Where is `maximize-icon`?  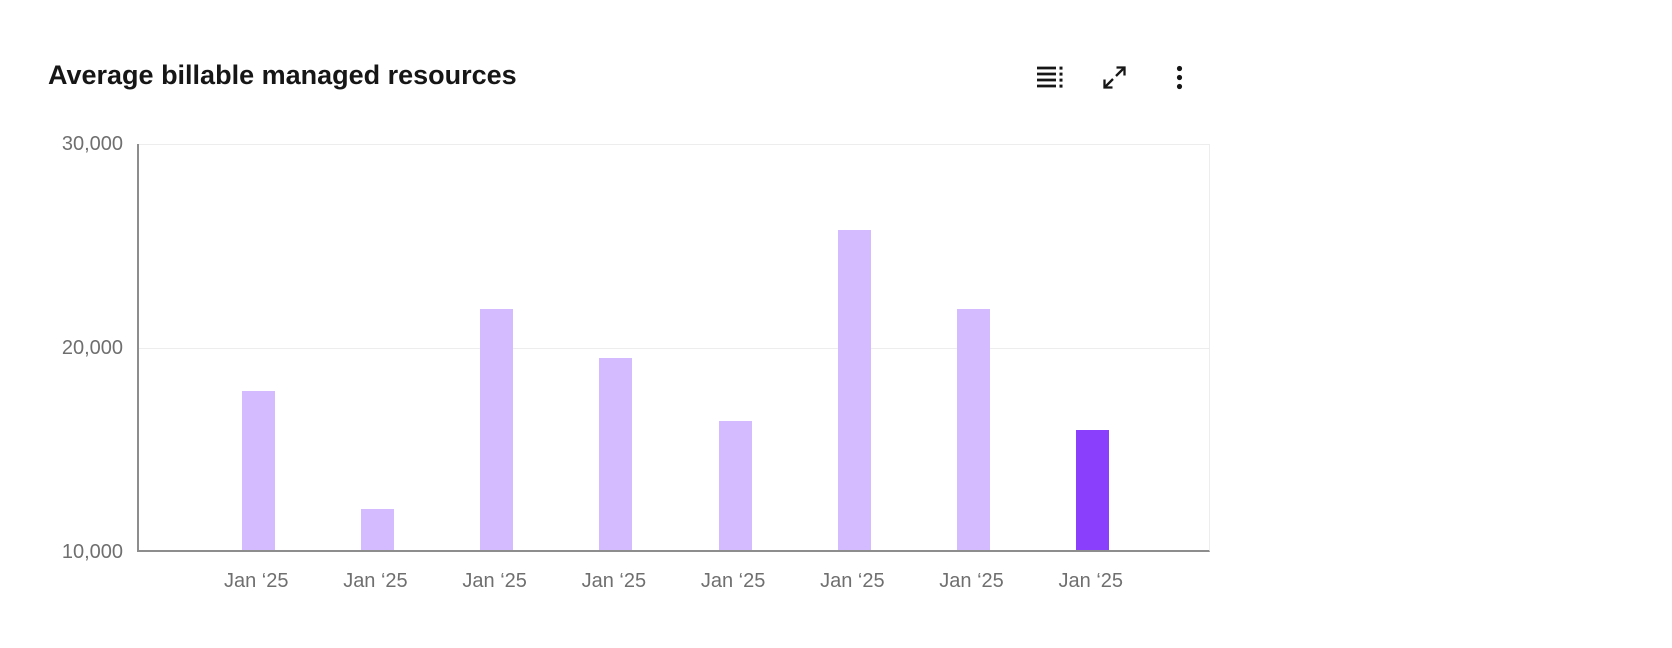
maximize-icon is located at coordinates (1114, 77).